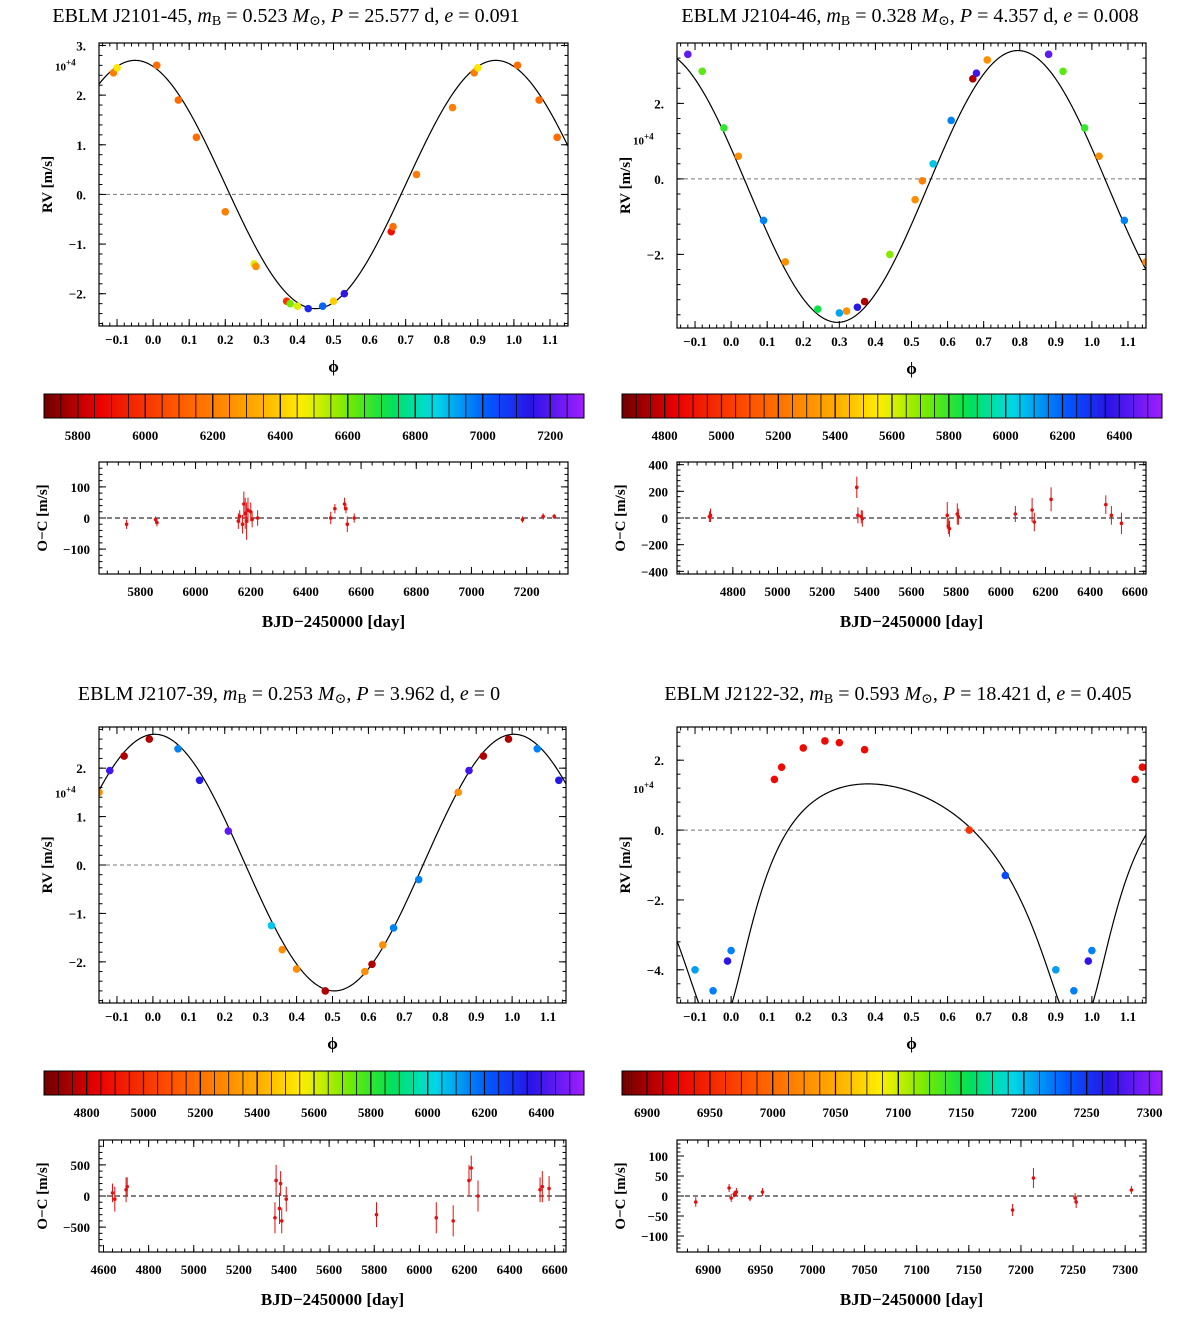 This screenshot has height=1320, width=1200. What do you see at coordinates (654, 545) in the screenshot?
I see `oc-y-tick-label: −200` at bounding box center [654, 545].